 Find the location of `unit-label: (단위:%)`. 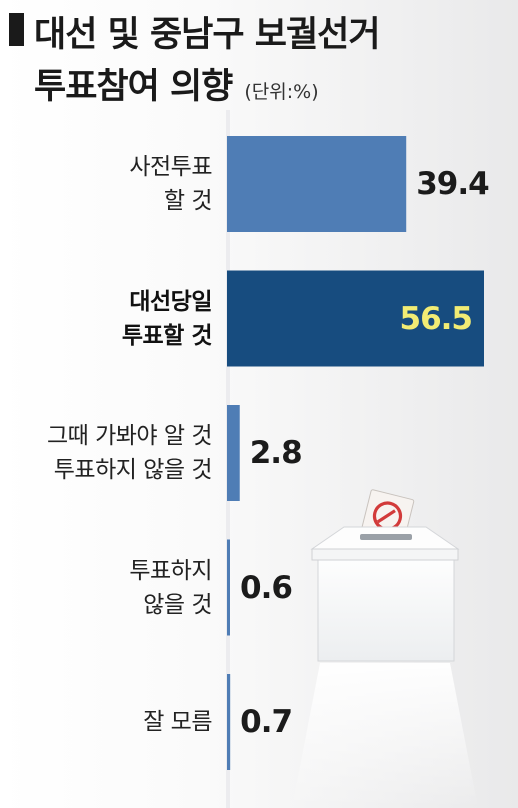

unit-label: (단위:%) is located at coordinates (281, 92).